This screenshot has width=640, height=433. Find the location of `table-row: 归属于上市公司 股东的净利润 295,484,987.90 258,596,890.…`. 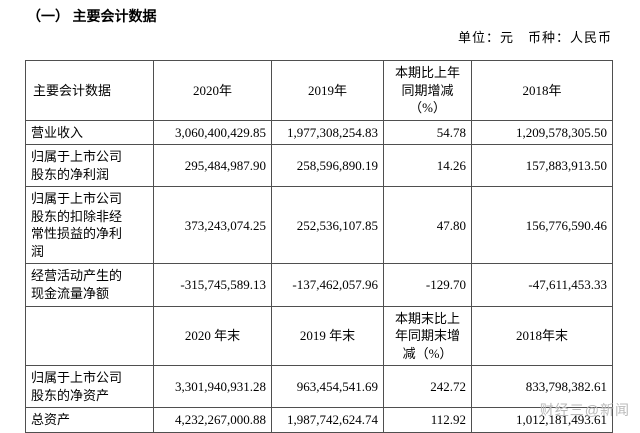

table-row: 归属于上市公司 股东的净利润 295,484,987.90 258,596,890.… is located at coordinates (319, 166).